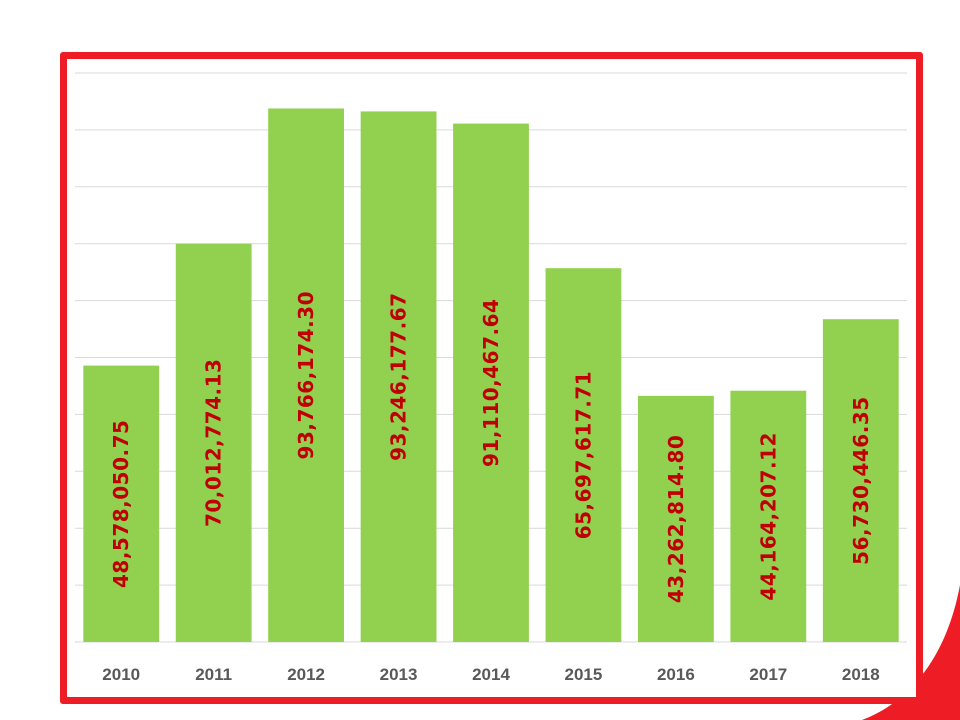 The width and height of the screenshot is (960, 720). Describe the element at coordinates (911, 652) in the screenshot. I see `swoosh-shape` at that location.